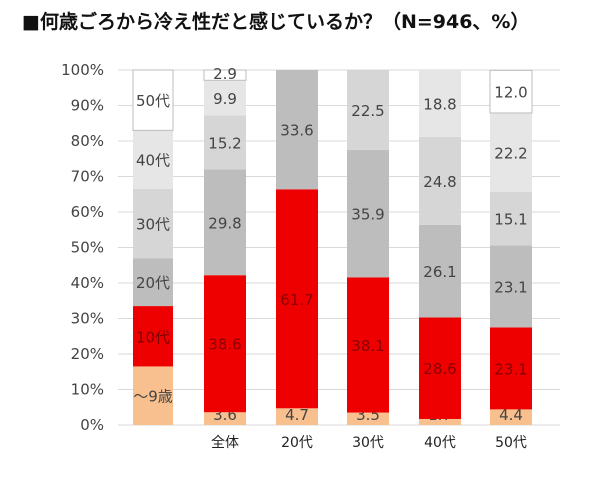 This screenshot has height=491, width=600. I want to click on bar-value-label: 28.6, so click(439, 369).